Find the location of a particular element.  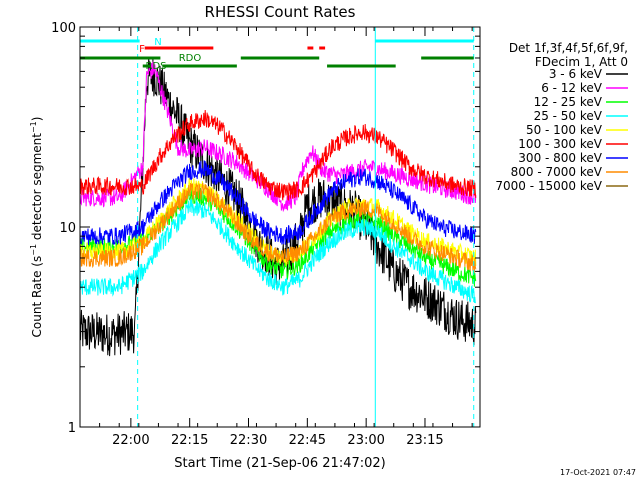

y-tick-label: 10 is located at coordinates (67, 228).